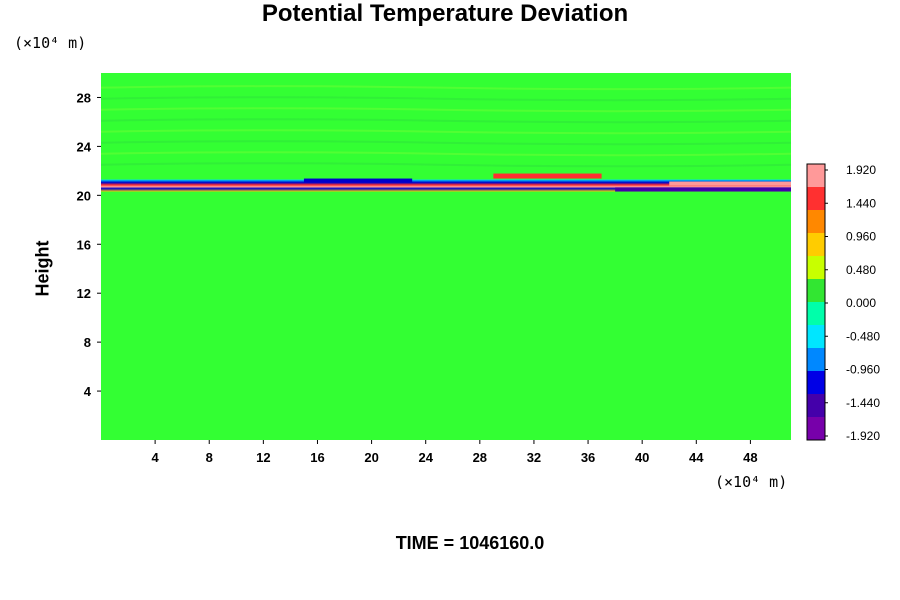 The image size is (900, 600). What do you see at coordinates (861, 237) in the screenshot?
I see `colorbar-label: 0.960` at bounding box center [861, 237].